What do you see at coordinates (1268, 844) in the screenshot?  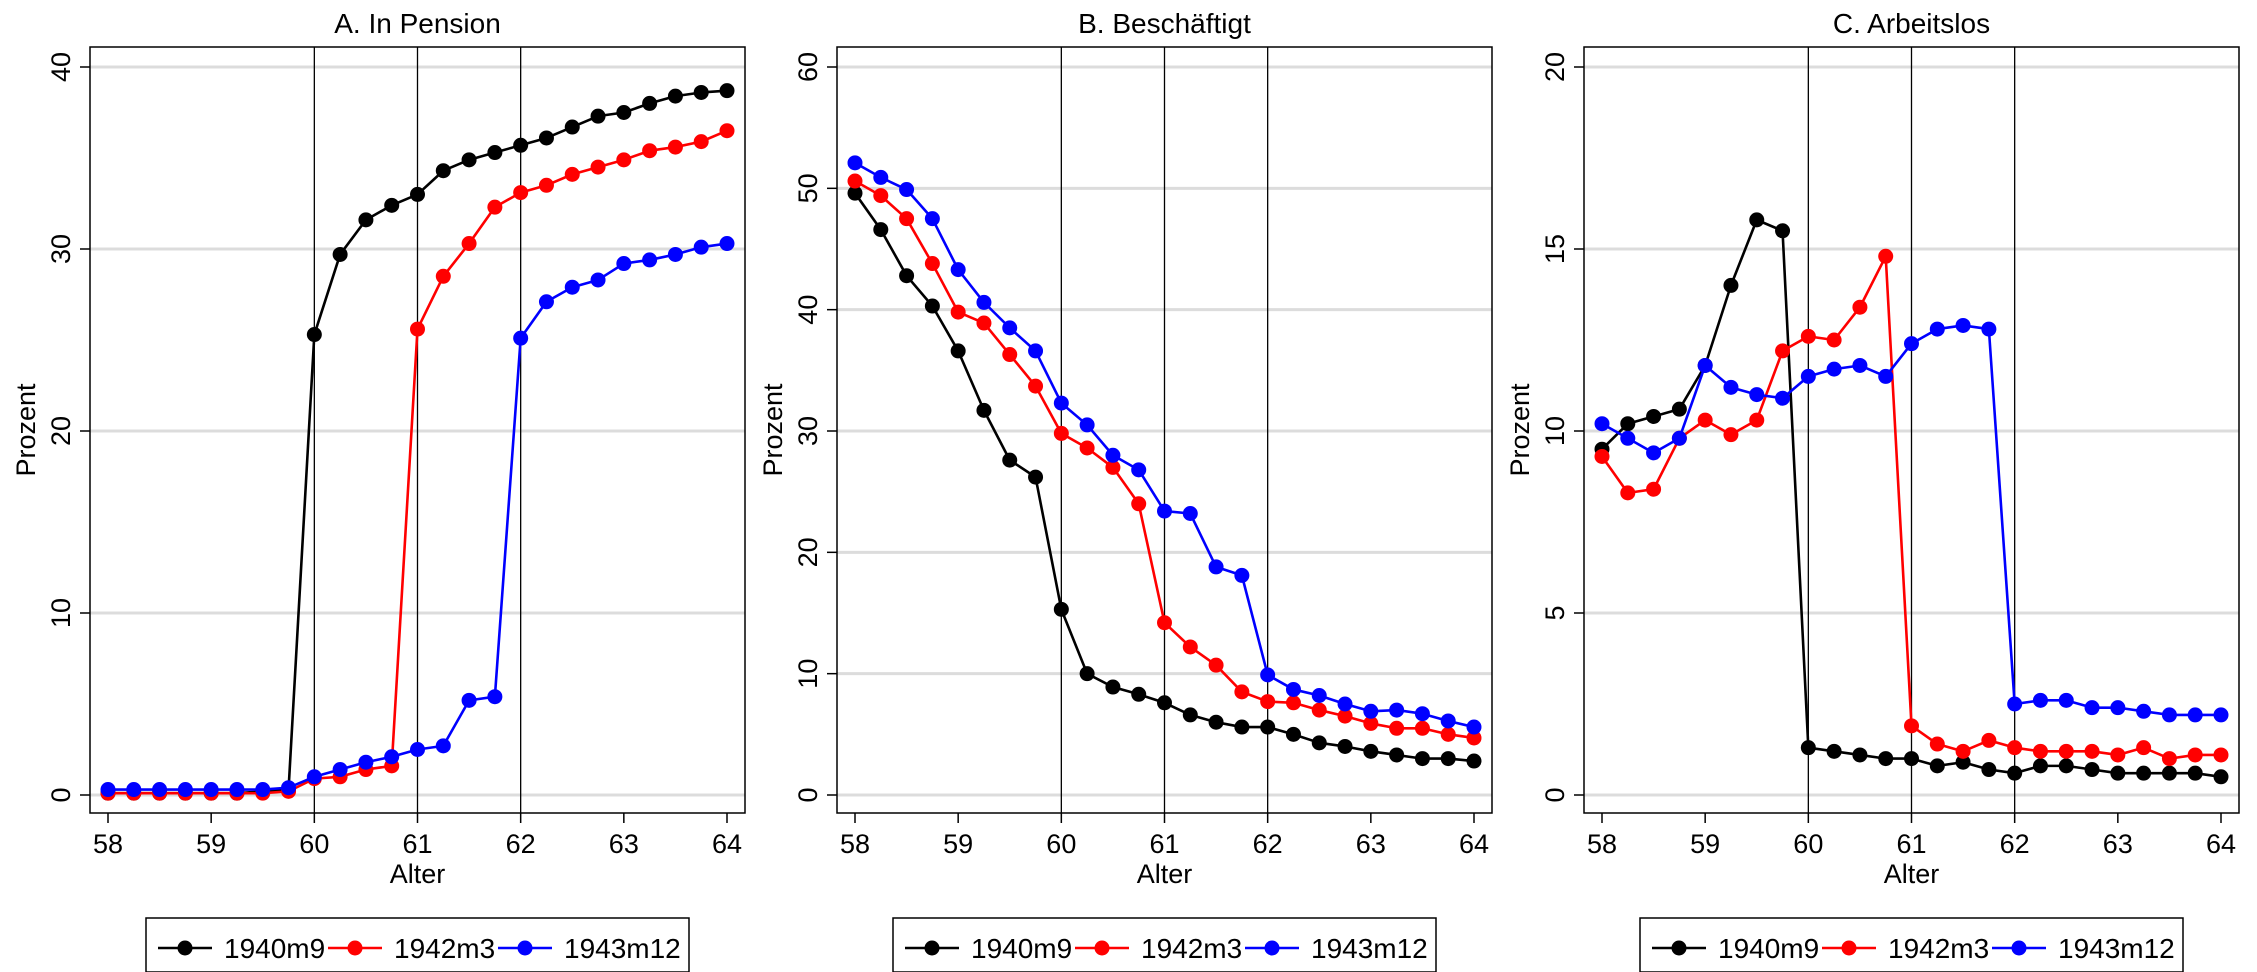 I see `x-tick-label: 62` at bounding box center [1268, 844].